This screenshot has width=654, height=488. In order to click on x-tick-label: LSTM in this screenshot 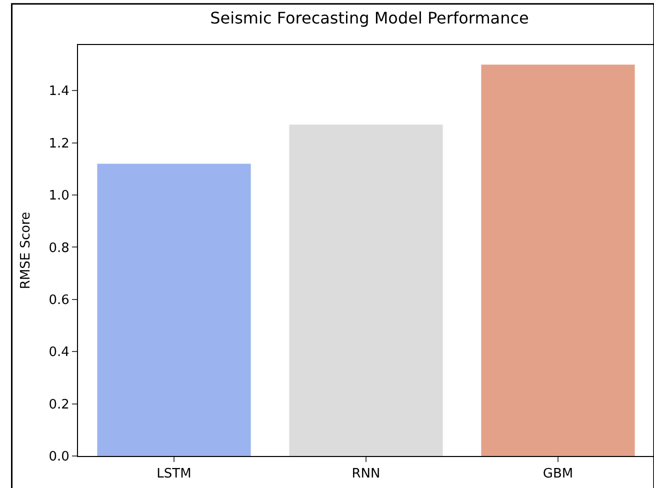, I will do `click(174, 474)`.